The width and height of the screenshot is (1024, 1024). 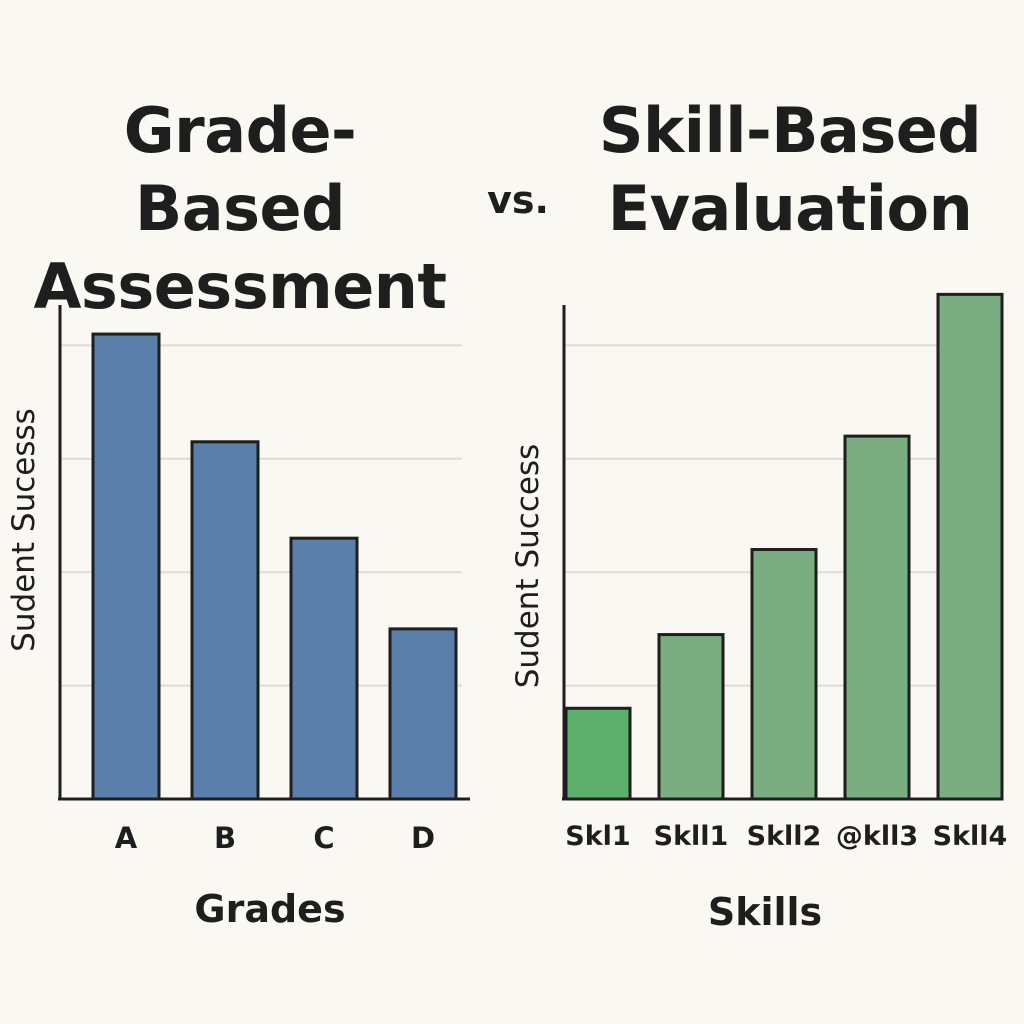 What do you see at coordinates (323, 838) in the screenshot?
I see `grade-x-tick-label: C` at bounding box center [323, 838].